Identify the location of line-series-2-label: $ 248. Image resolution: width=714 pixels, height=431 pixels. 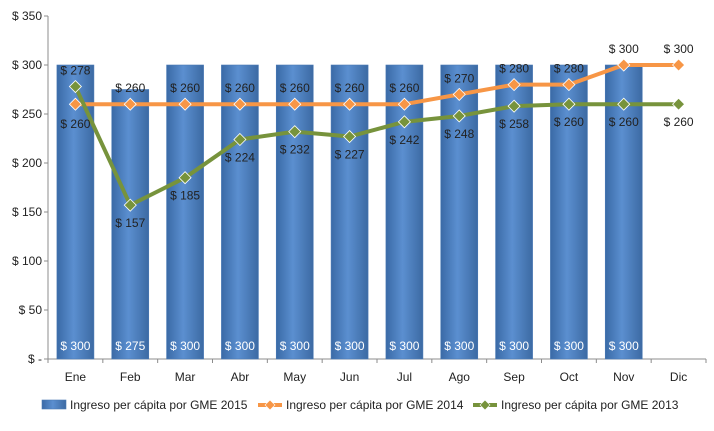
(459, 134).